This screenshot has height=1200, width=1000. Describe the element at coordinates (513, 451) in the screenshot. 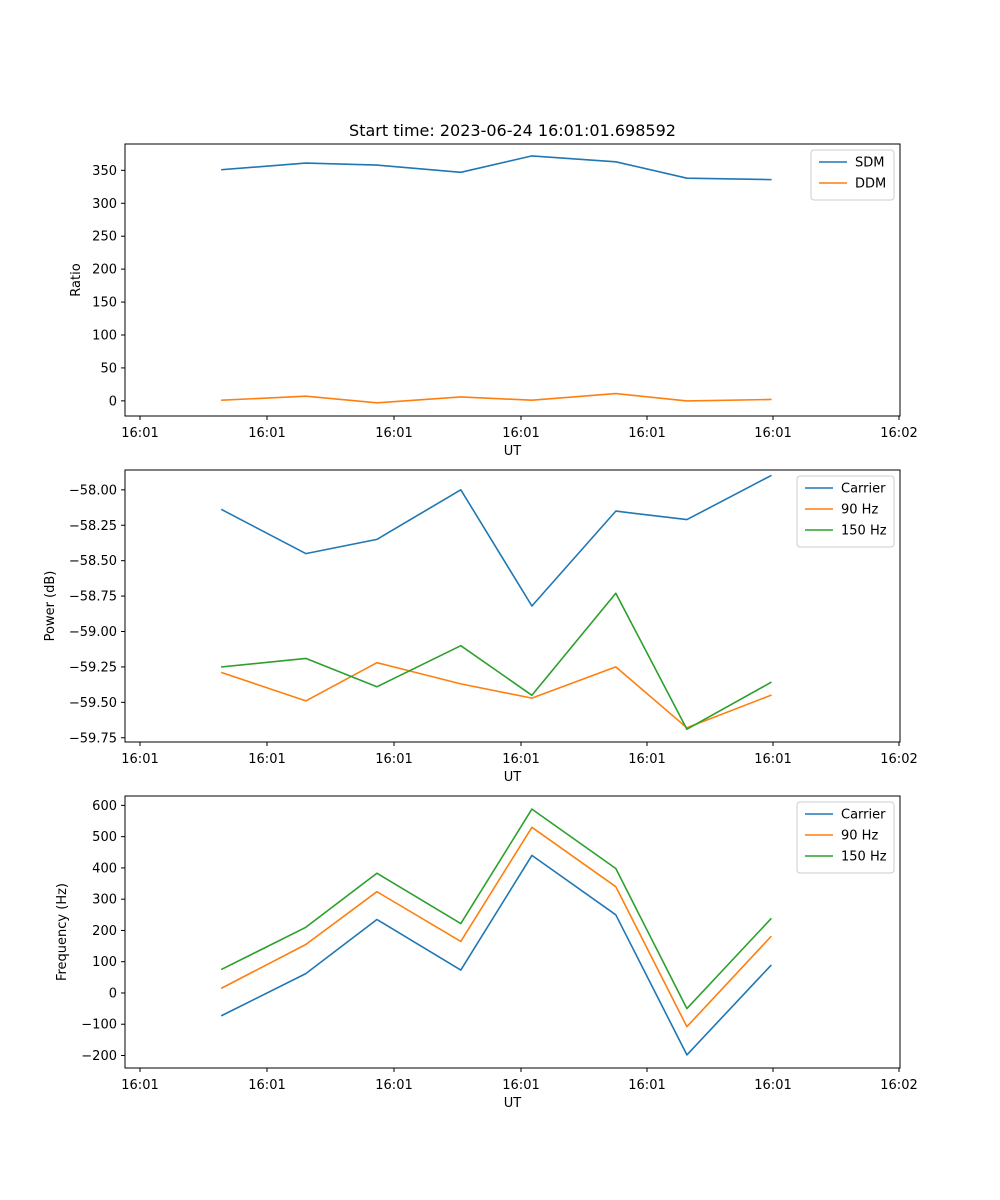

I see `ratio-x-axis-label: UT` at that location.